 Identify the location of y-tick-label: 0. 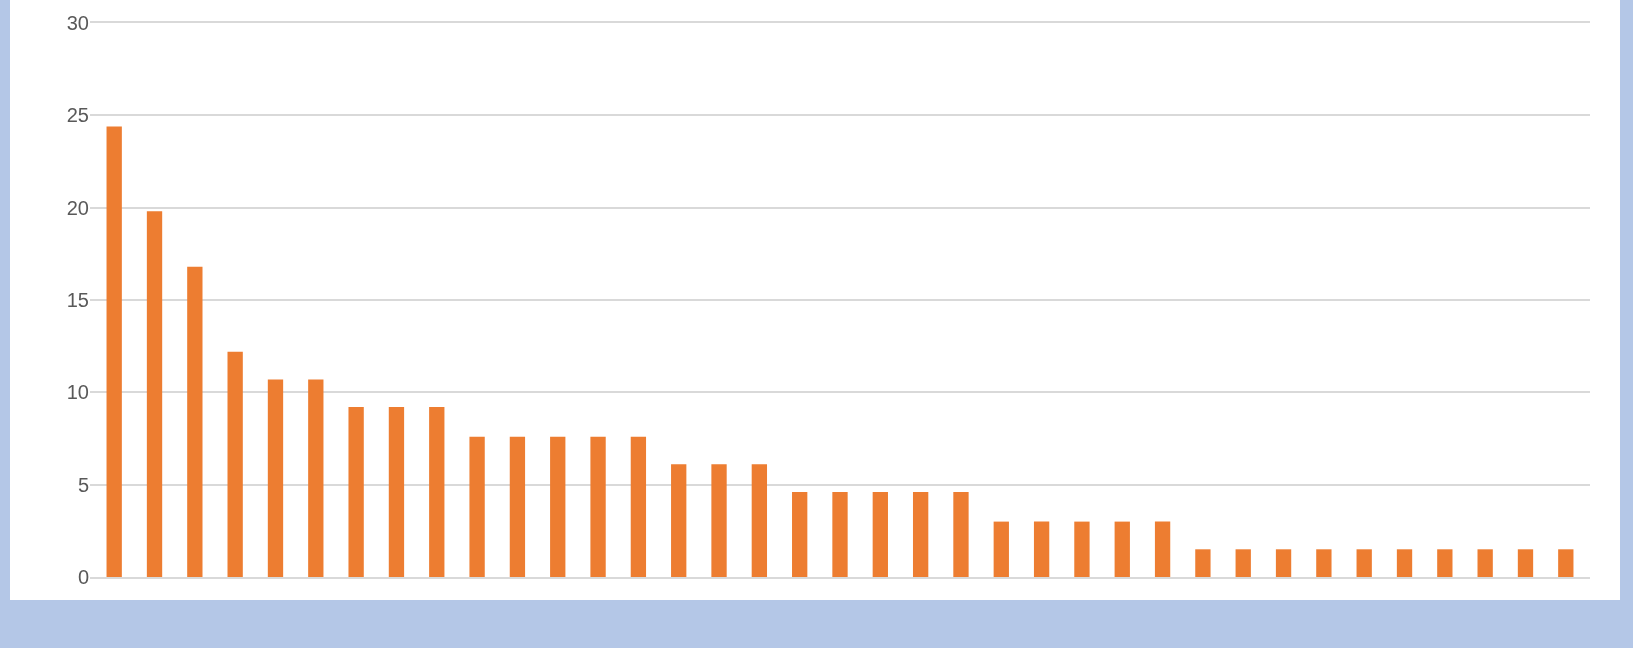
(83, 577).